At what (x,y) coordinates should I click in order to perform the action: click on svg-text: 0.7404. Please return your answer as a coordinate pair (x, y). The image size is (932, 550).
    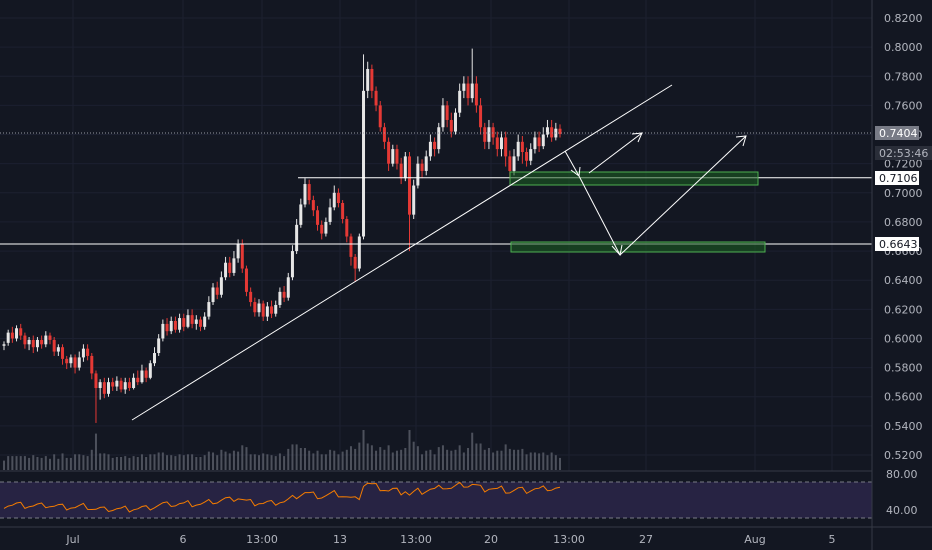
    Looking at the image, I should click on (898, 133).